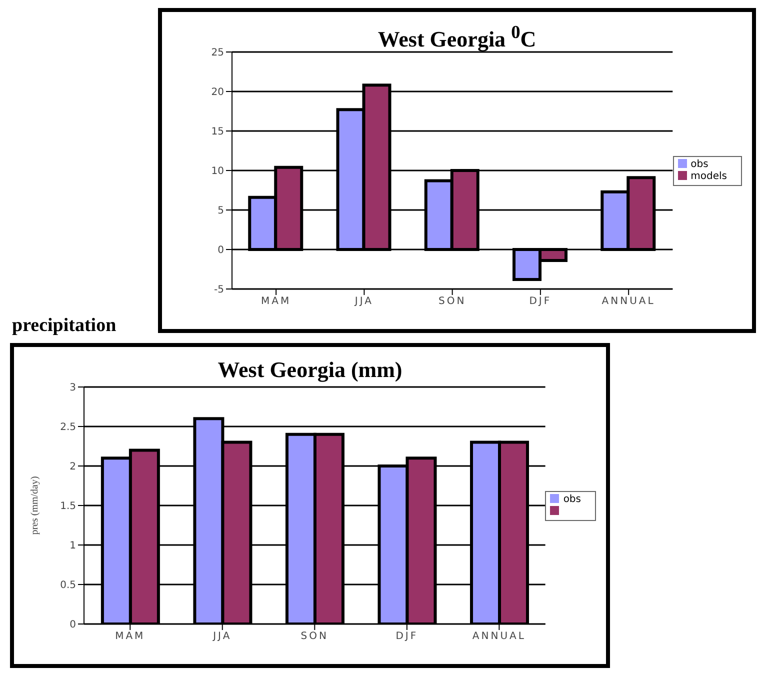  What do you see at coordinates (221, 211) in the screenshot?
I see `y-tick-label: 5` at bounding box center [221, 211].